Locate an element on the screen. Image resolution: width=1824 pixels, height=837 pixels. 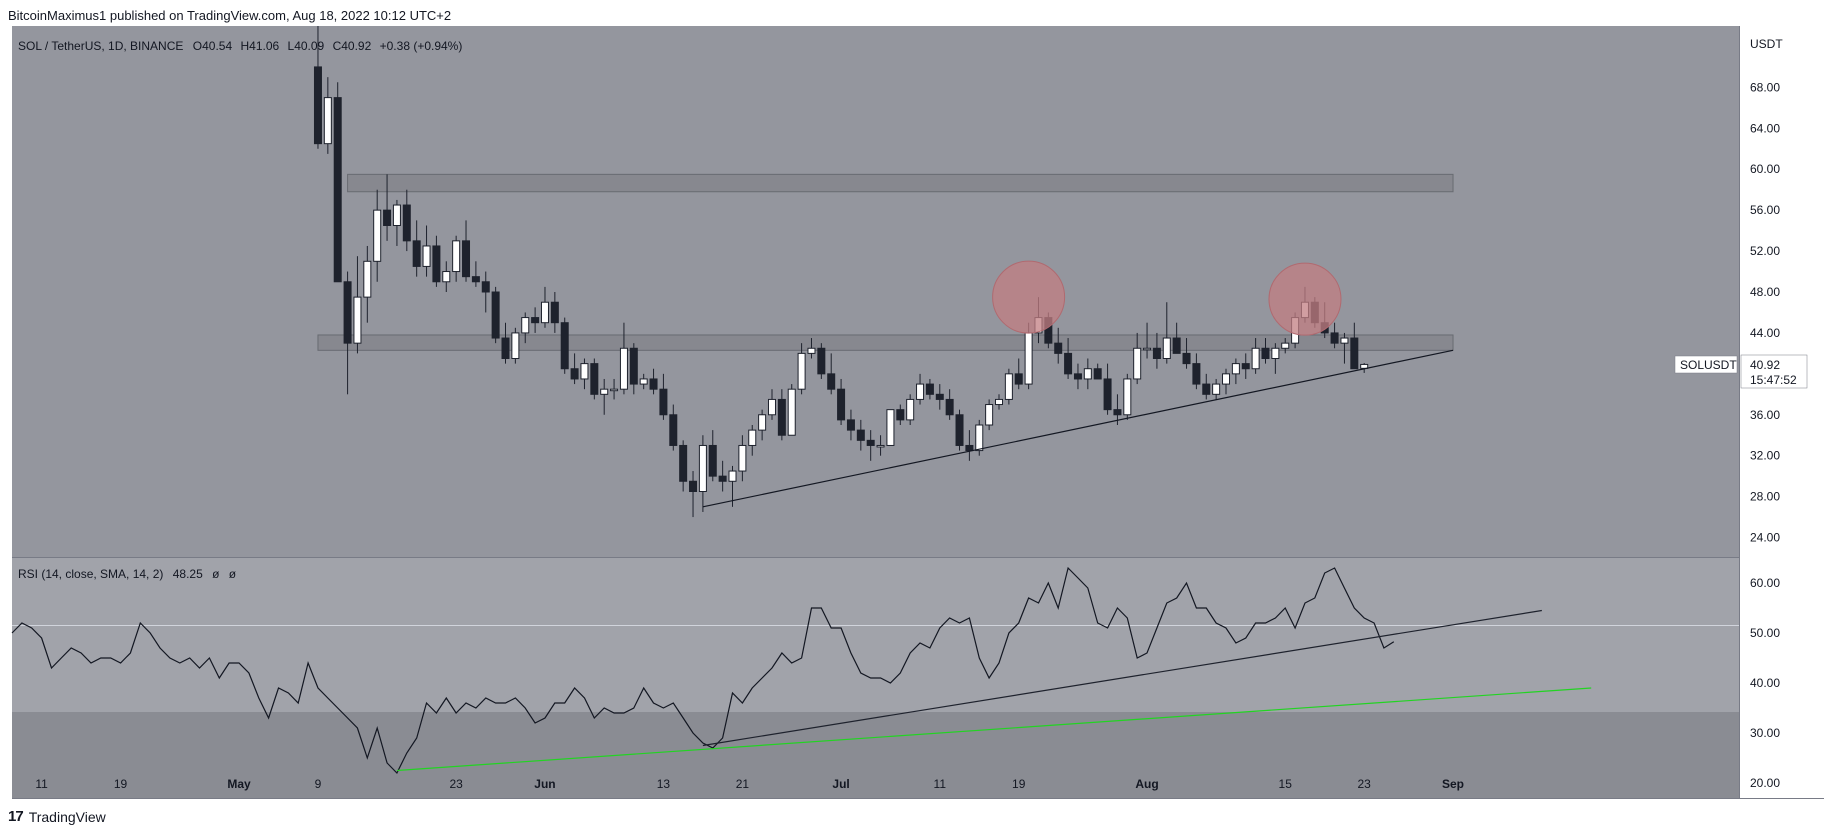
rsi-trendline is located at coordinates (1122, 678).